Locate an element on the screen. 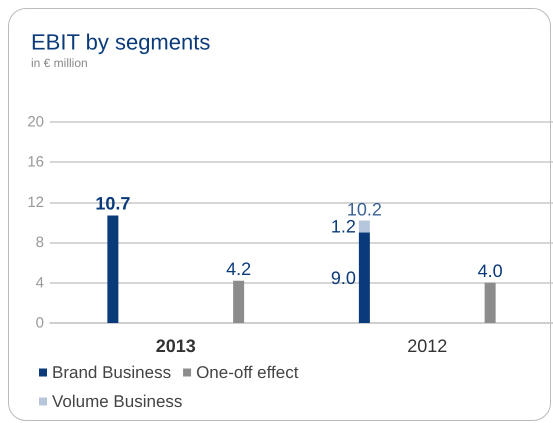  x-tick-label: 2013 is located at coordinates (176, 346).